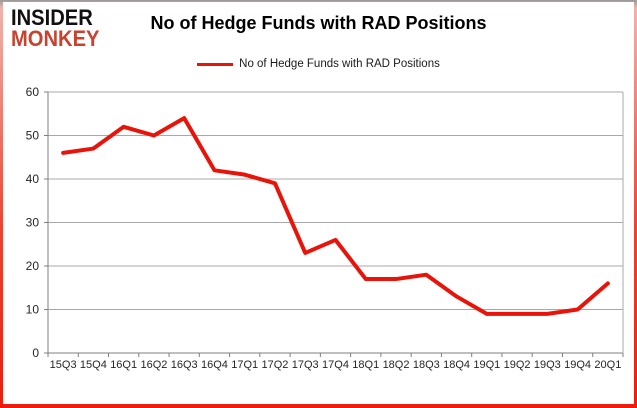 This screenshot has width=637, height=408. What do you see at coordinates (35, 353) in the screenshot?
I see `y-tick-label: 0` at bounding box center [35, 353].